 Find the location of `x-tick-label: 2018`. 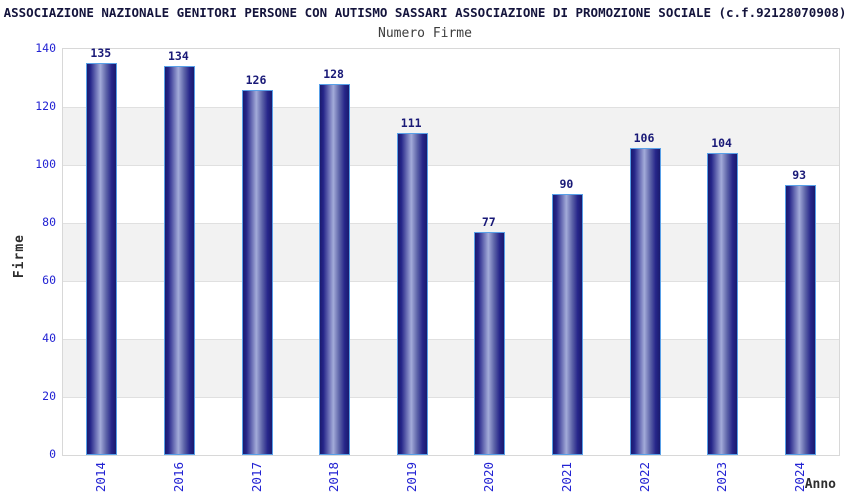

x-tick-label: 2018 is located at coordinates (334, 479).